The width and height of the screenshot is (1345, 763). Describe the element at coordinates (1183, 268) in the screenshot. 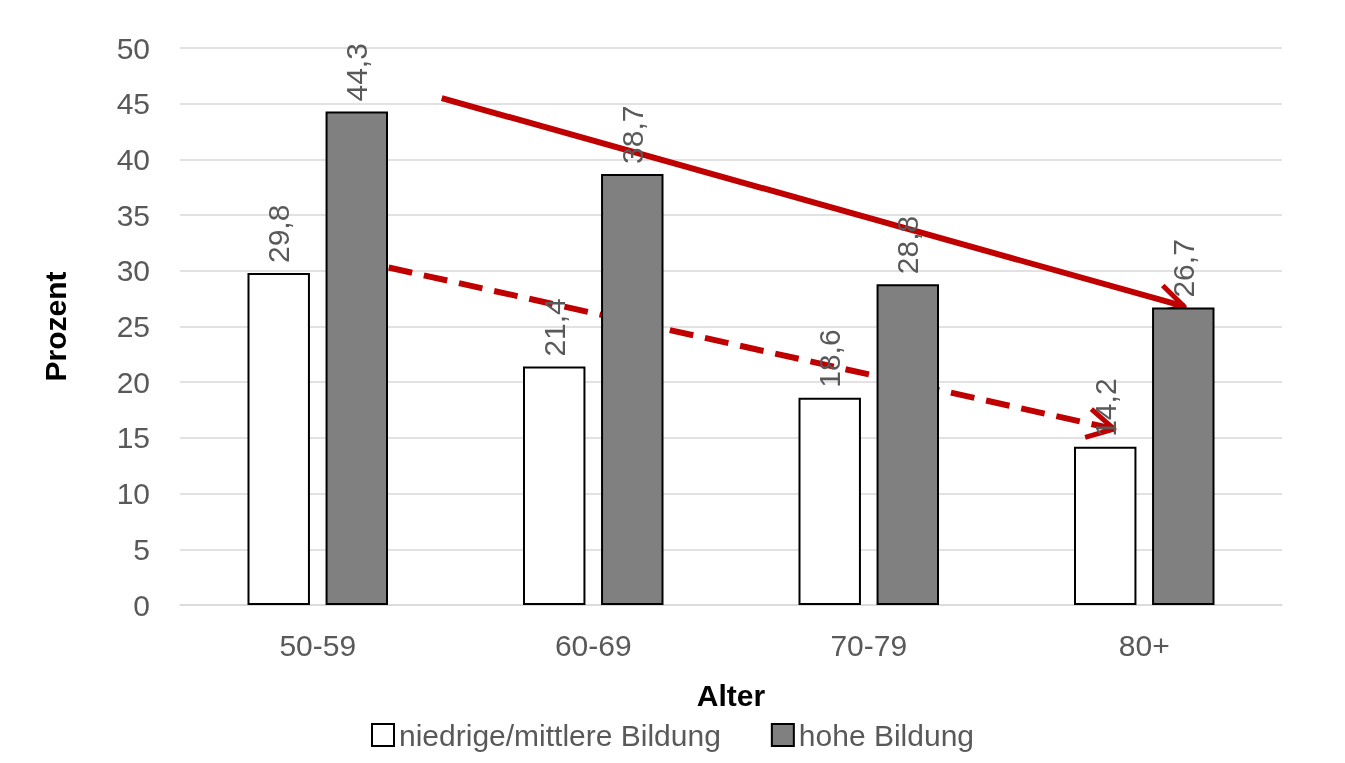

I see `data-label: 26,7` at that location.